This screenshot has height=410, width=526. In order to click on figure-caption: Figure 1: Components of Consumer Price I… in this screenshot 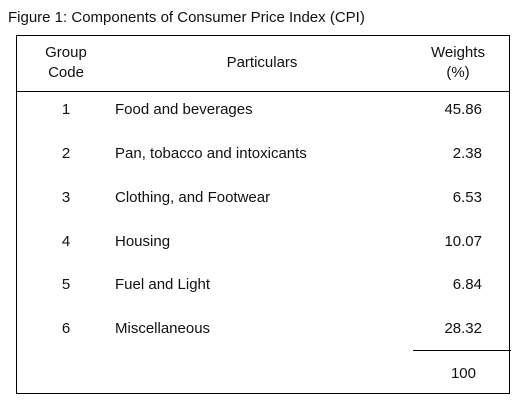, I will do `click(186, 17)`.